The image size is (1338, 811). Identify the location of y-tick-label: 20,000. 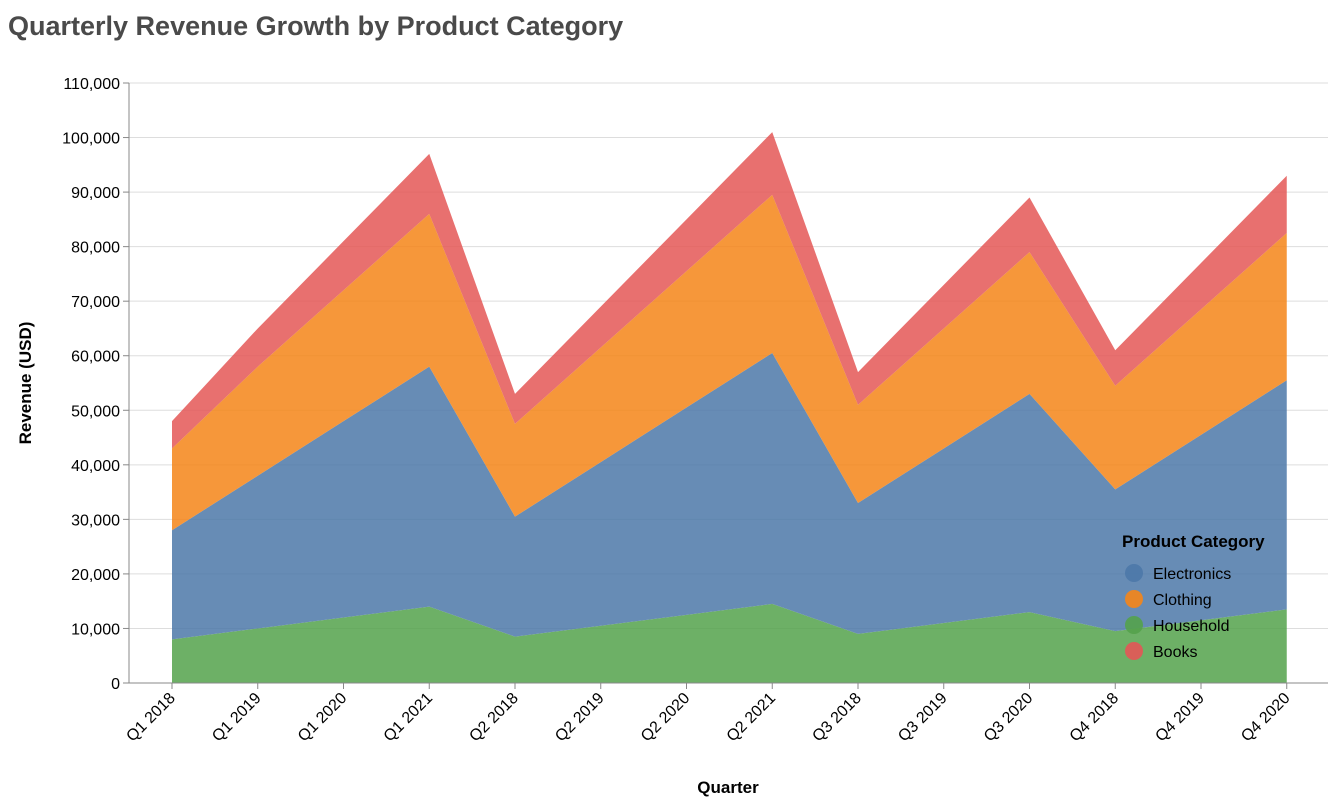
(95, 575).